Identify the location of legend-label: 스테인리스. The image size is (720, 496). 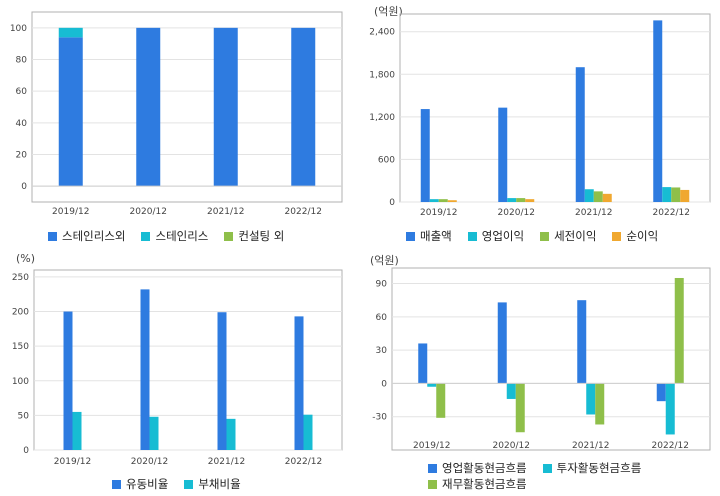
(182, 236).